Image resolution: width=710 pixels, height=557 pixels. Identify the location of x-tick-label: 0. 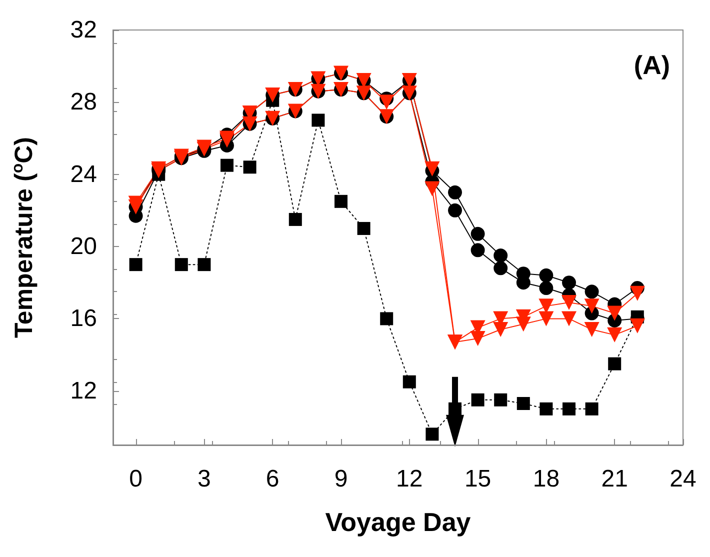
(135, 479).